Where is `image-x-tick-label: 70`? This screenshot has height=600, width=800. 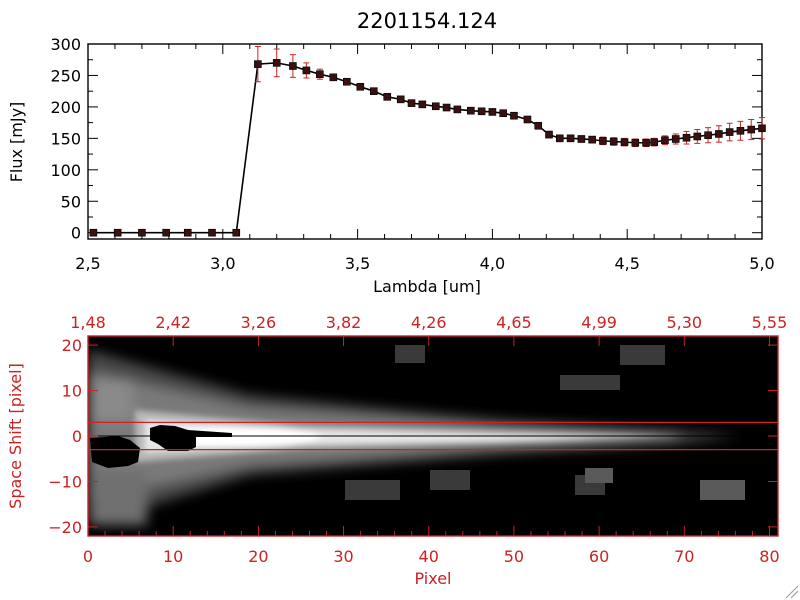
image-x-tick-label: 70 is located at coordinates (684, 556).